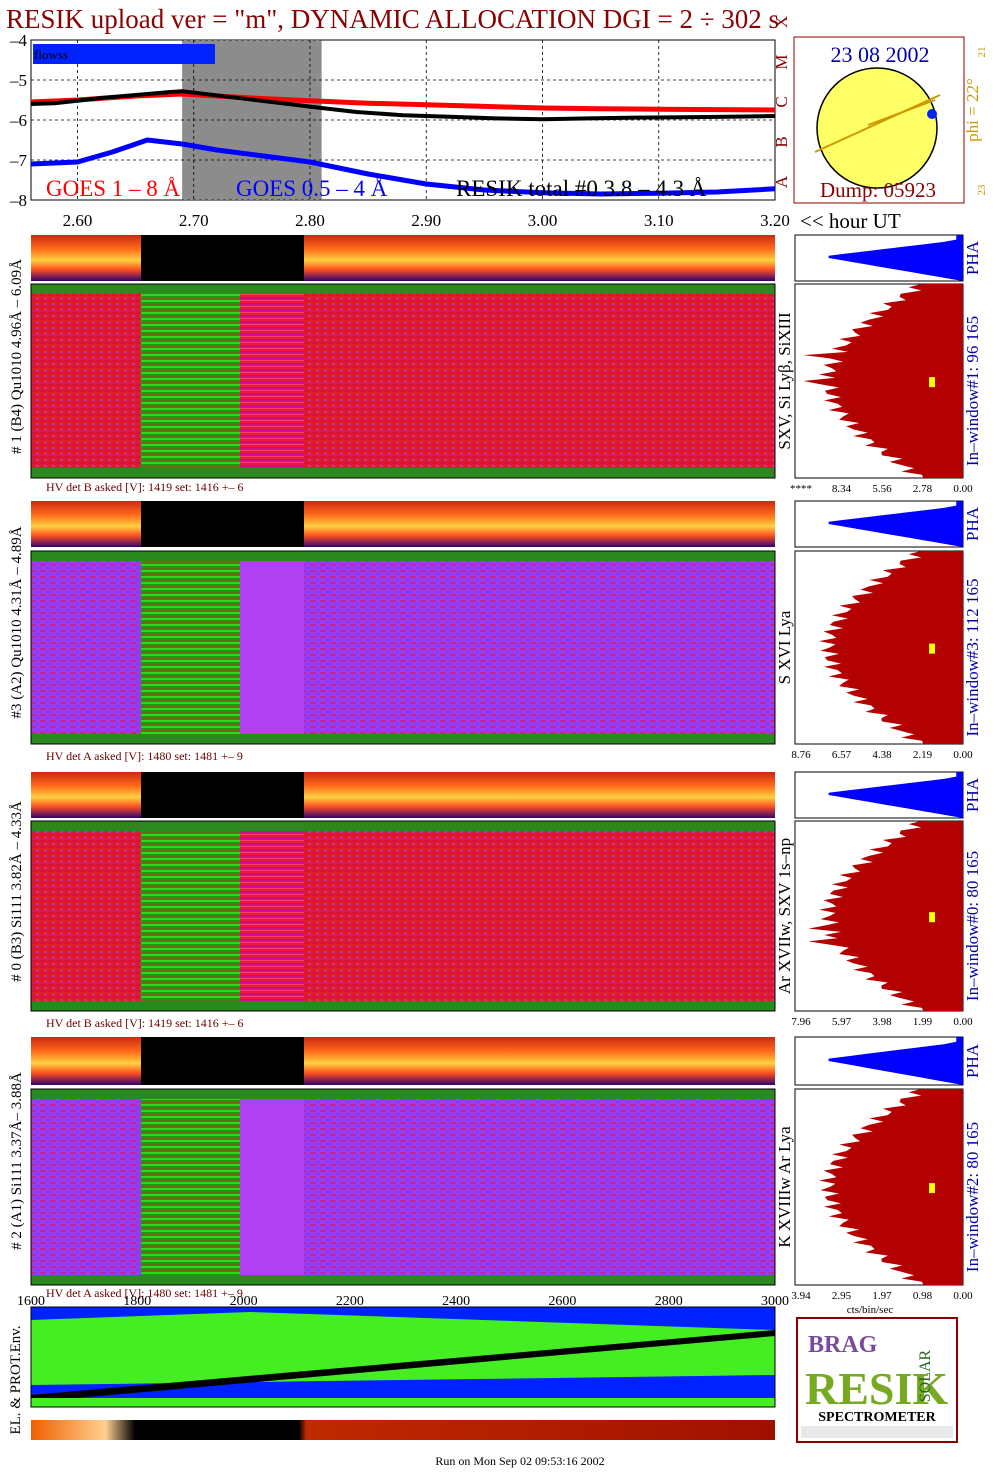 The image size is (1004, 1476). I want to click on hist-x-tick: 2.95, so click(842, 1296).